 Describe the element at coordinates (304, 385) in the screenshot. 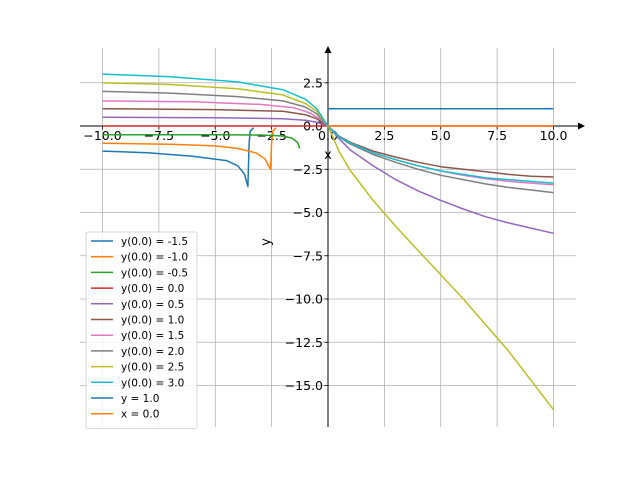

I see `y-tick-label: −15.0` at that location.